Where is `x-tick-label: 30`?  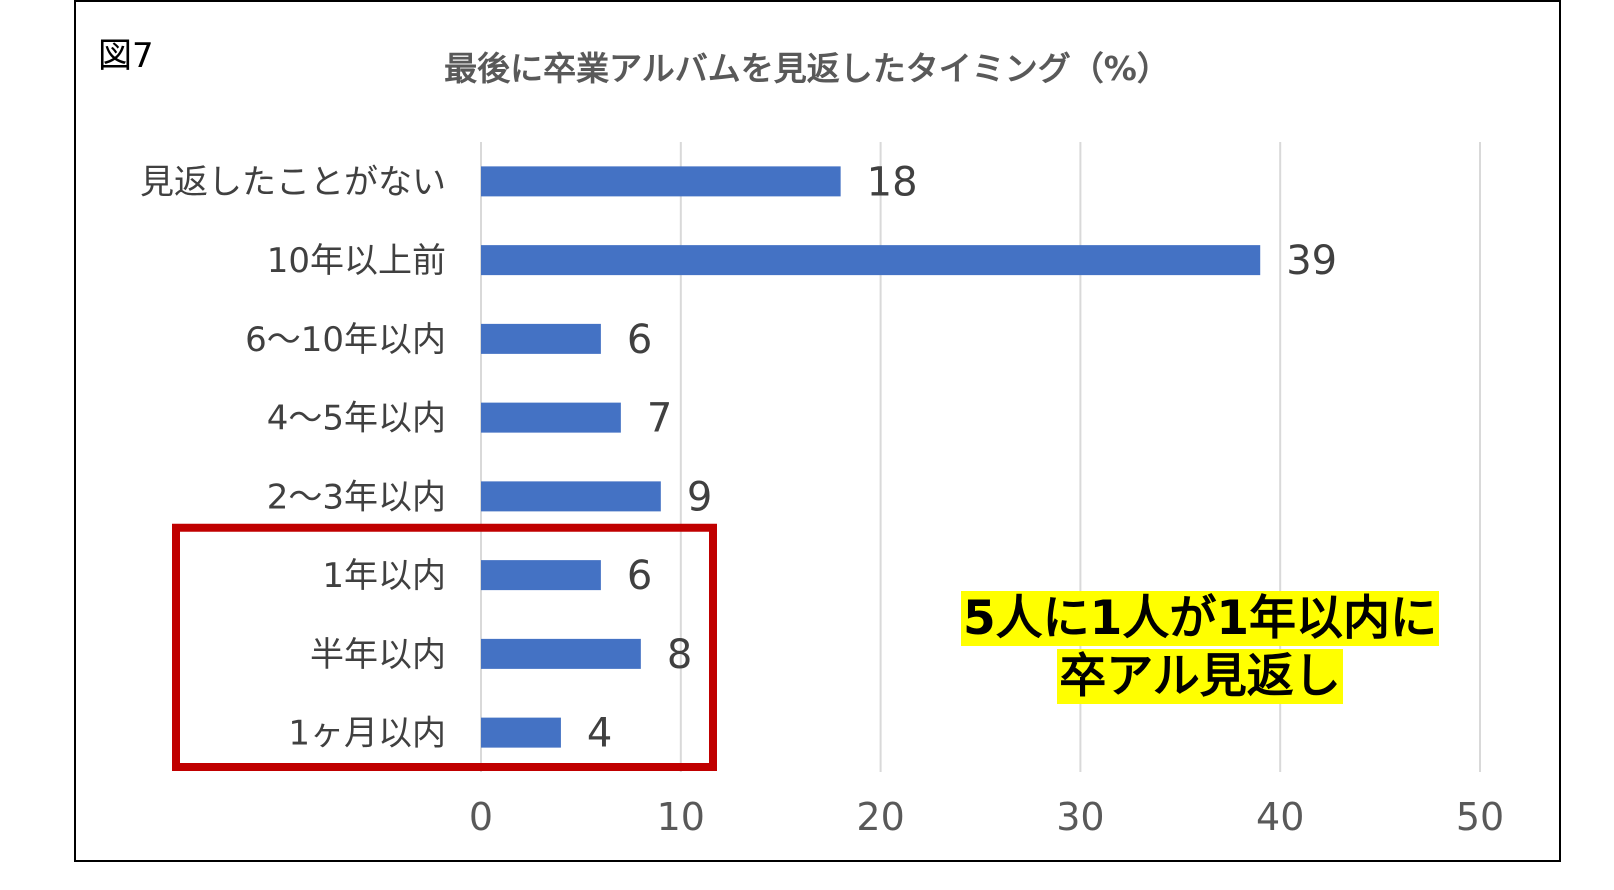
x-tick-label: 30 is located at coordinates (1080, 817).